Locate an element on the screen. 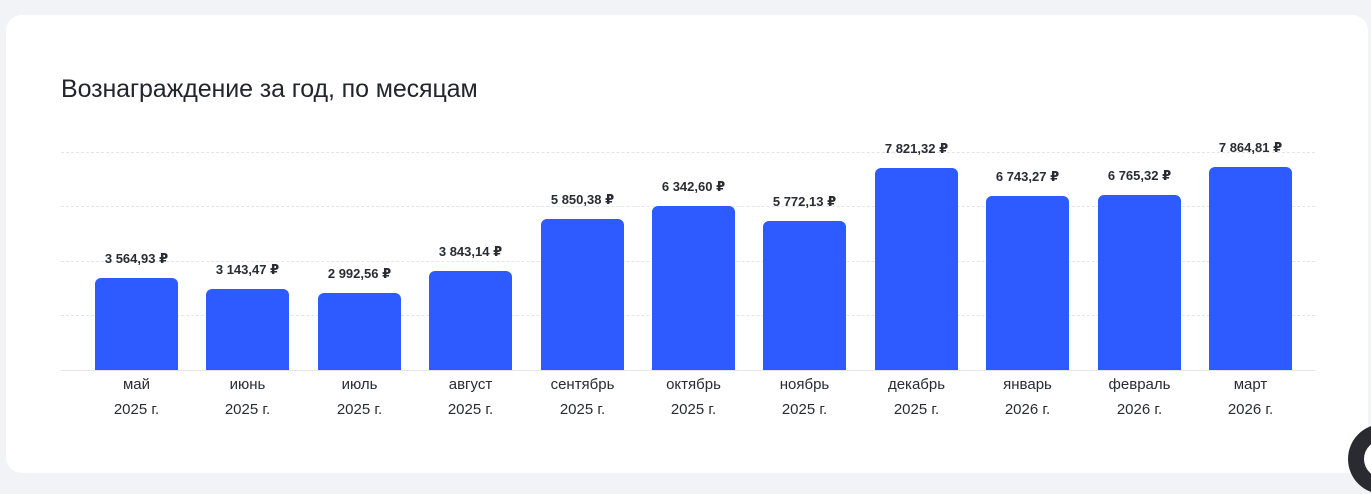 The image size is (1371, 494). month-label: март is located at coordinates (1250, 384).